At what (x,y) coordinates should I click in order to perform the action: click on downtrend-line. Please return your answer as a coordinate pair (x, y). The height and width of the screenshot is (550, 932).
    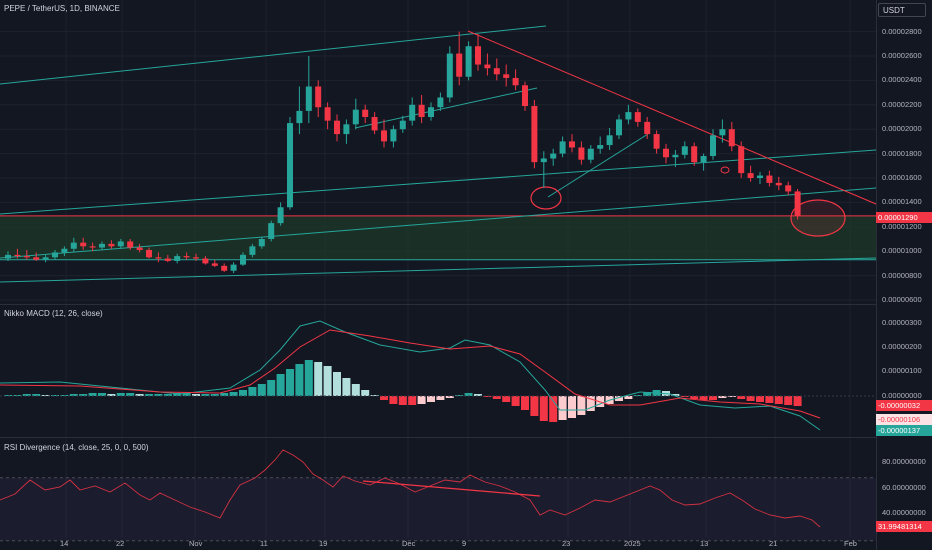
    Looking at the image, I should click on (672, 117).